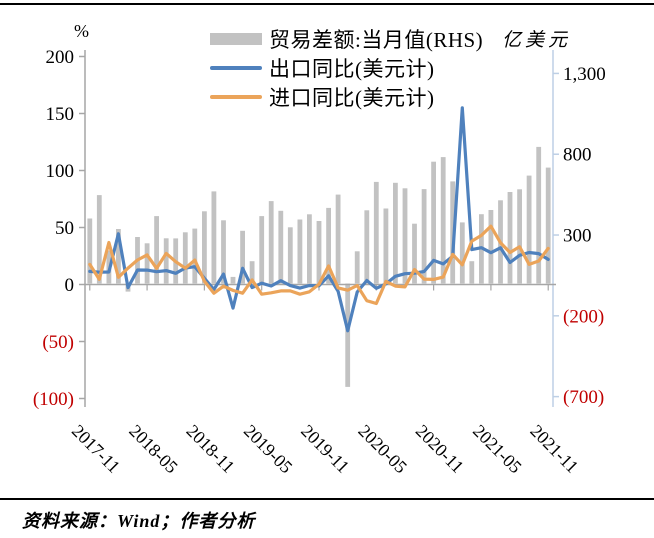 This screenshot has height=538, width=654. What do you see at coordinates (583, 316) in the screenshot?
I see `right-axis-tick-label: (200)` at bounding box center [583, 316].